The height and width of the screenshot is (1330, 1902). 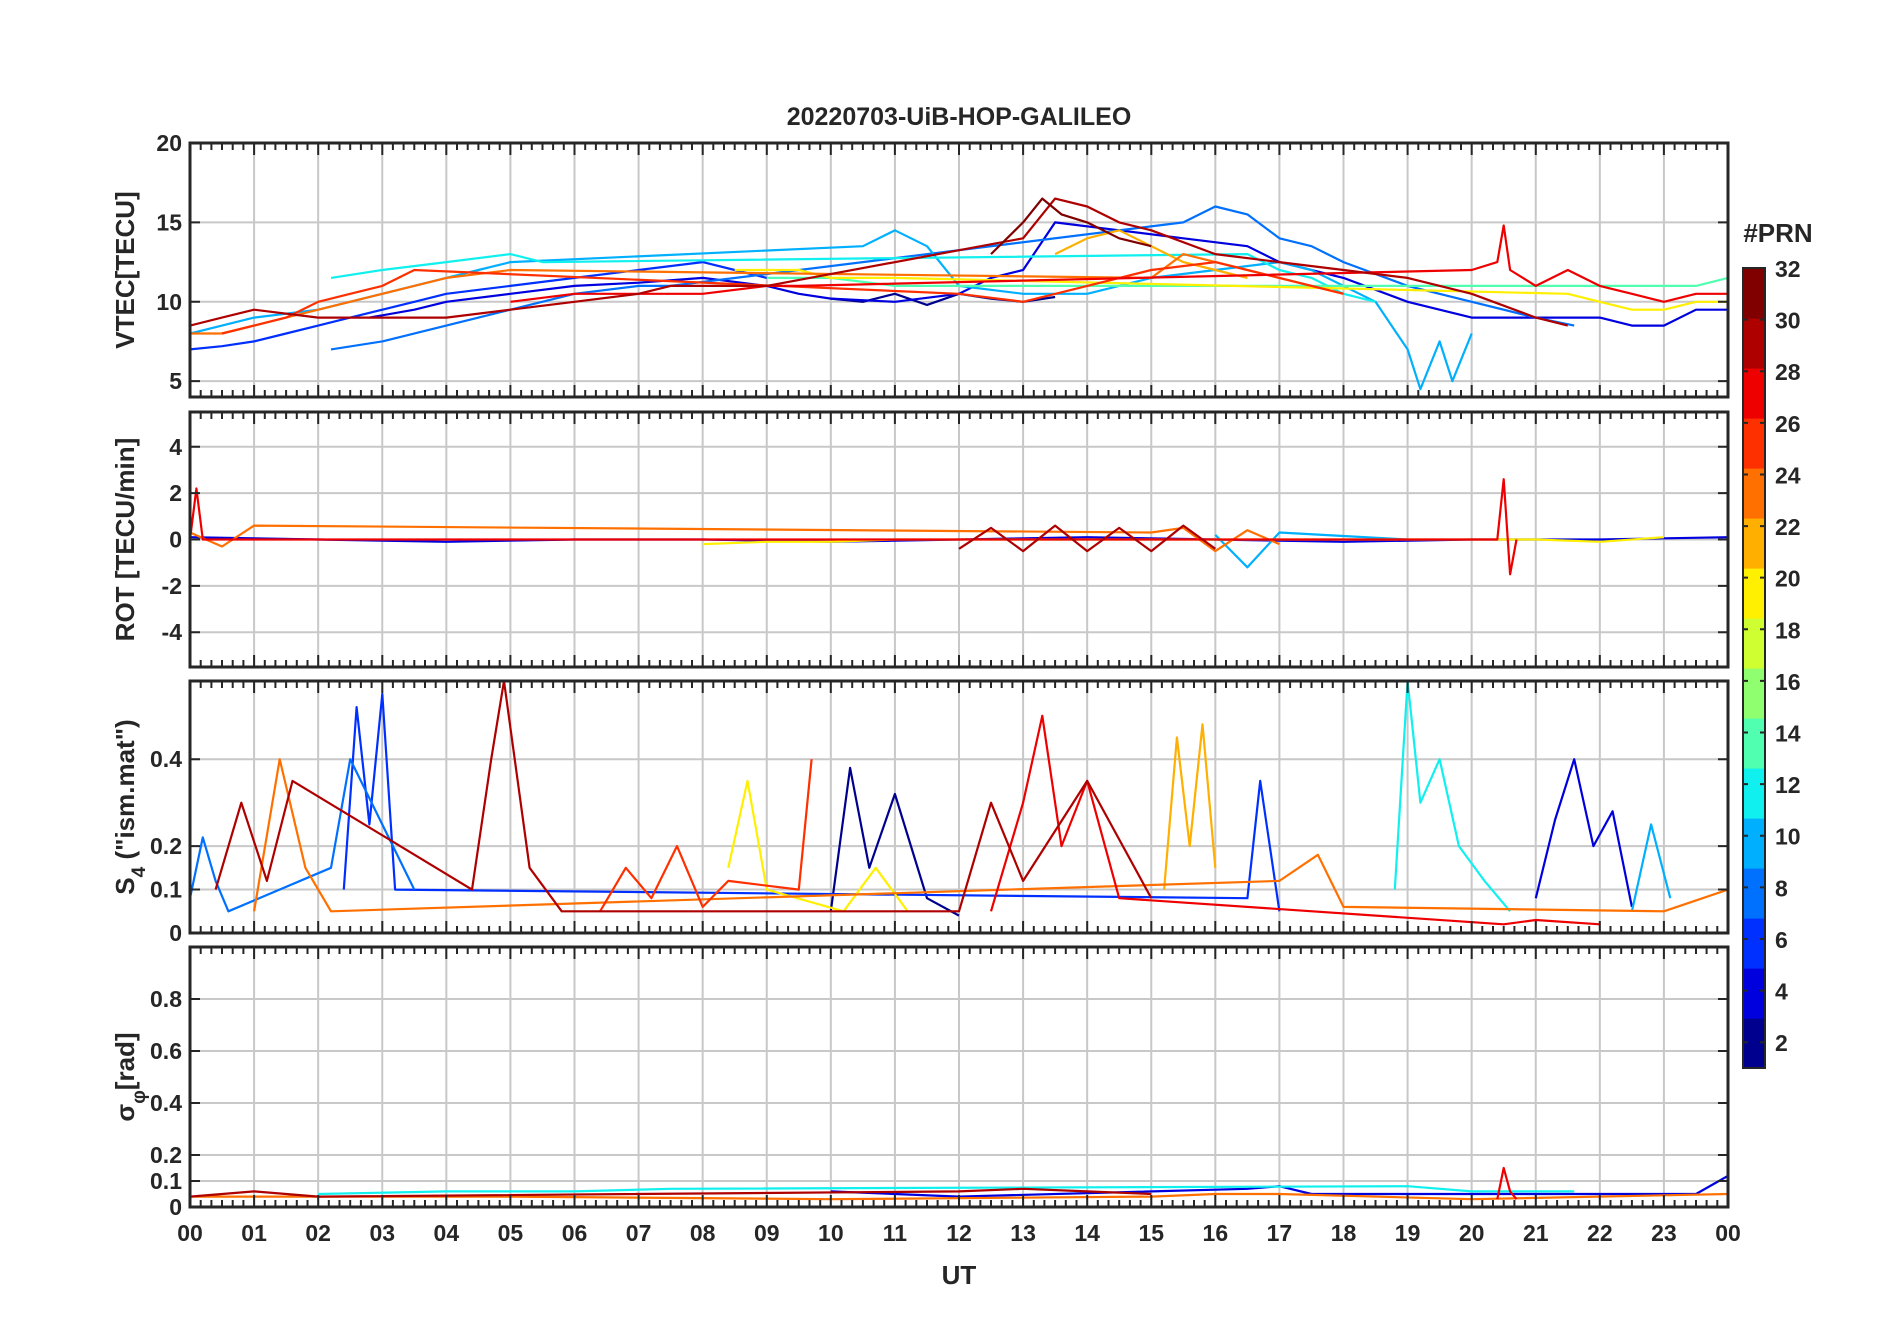 I want to click on x-tick-label: 11, so click(x=895, y=1233).